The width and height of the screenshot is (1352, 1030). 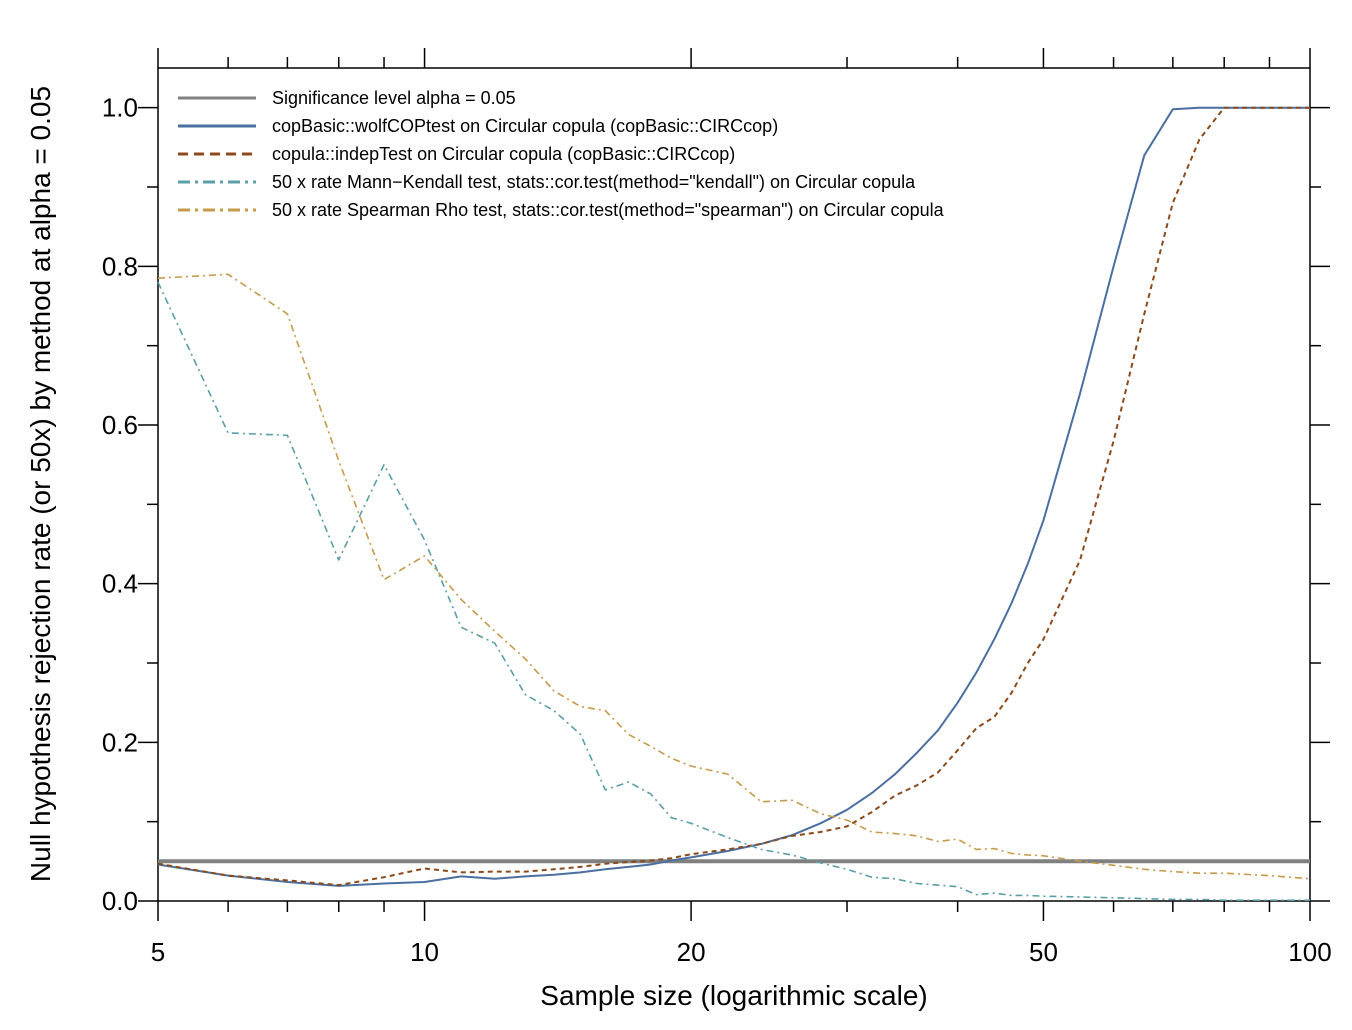 What do you see at coordinates (120, 742) in the screenshot?
I see `y-tick-label: 0.2` at bounding box center [120, 742].